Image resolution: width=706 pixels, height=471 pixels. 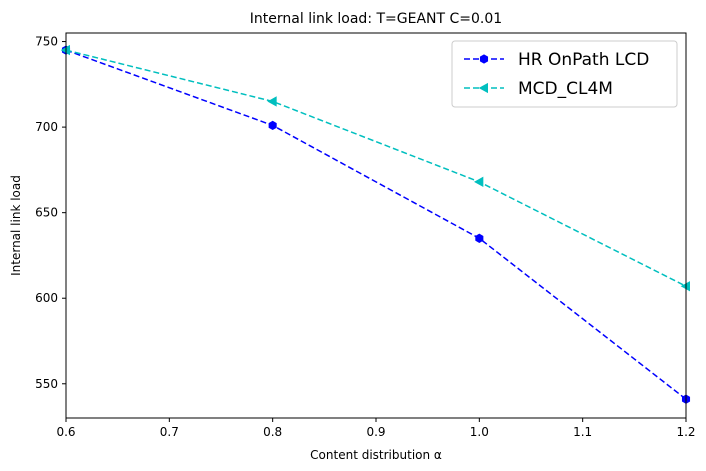 I want to click on x-tick-label: 0.6, so click(x=65, y=432).